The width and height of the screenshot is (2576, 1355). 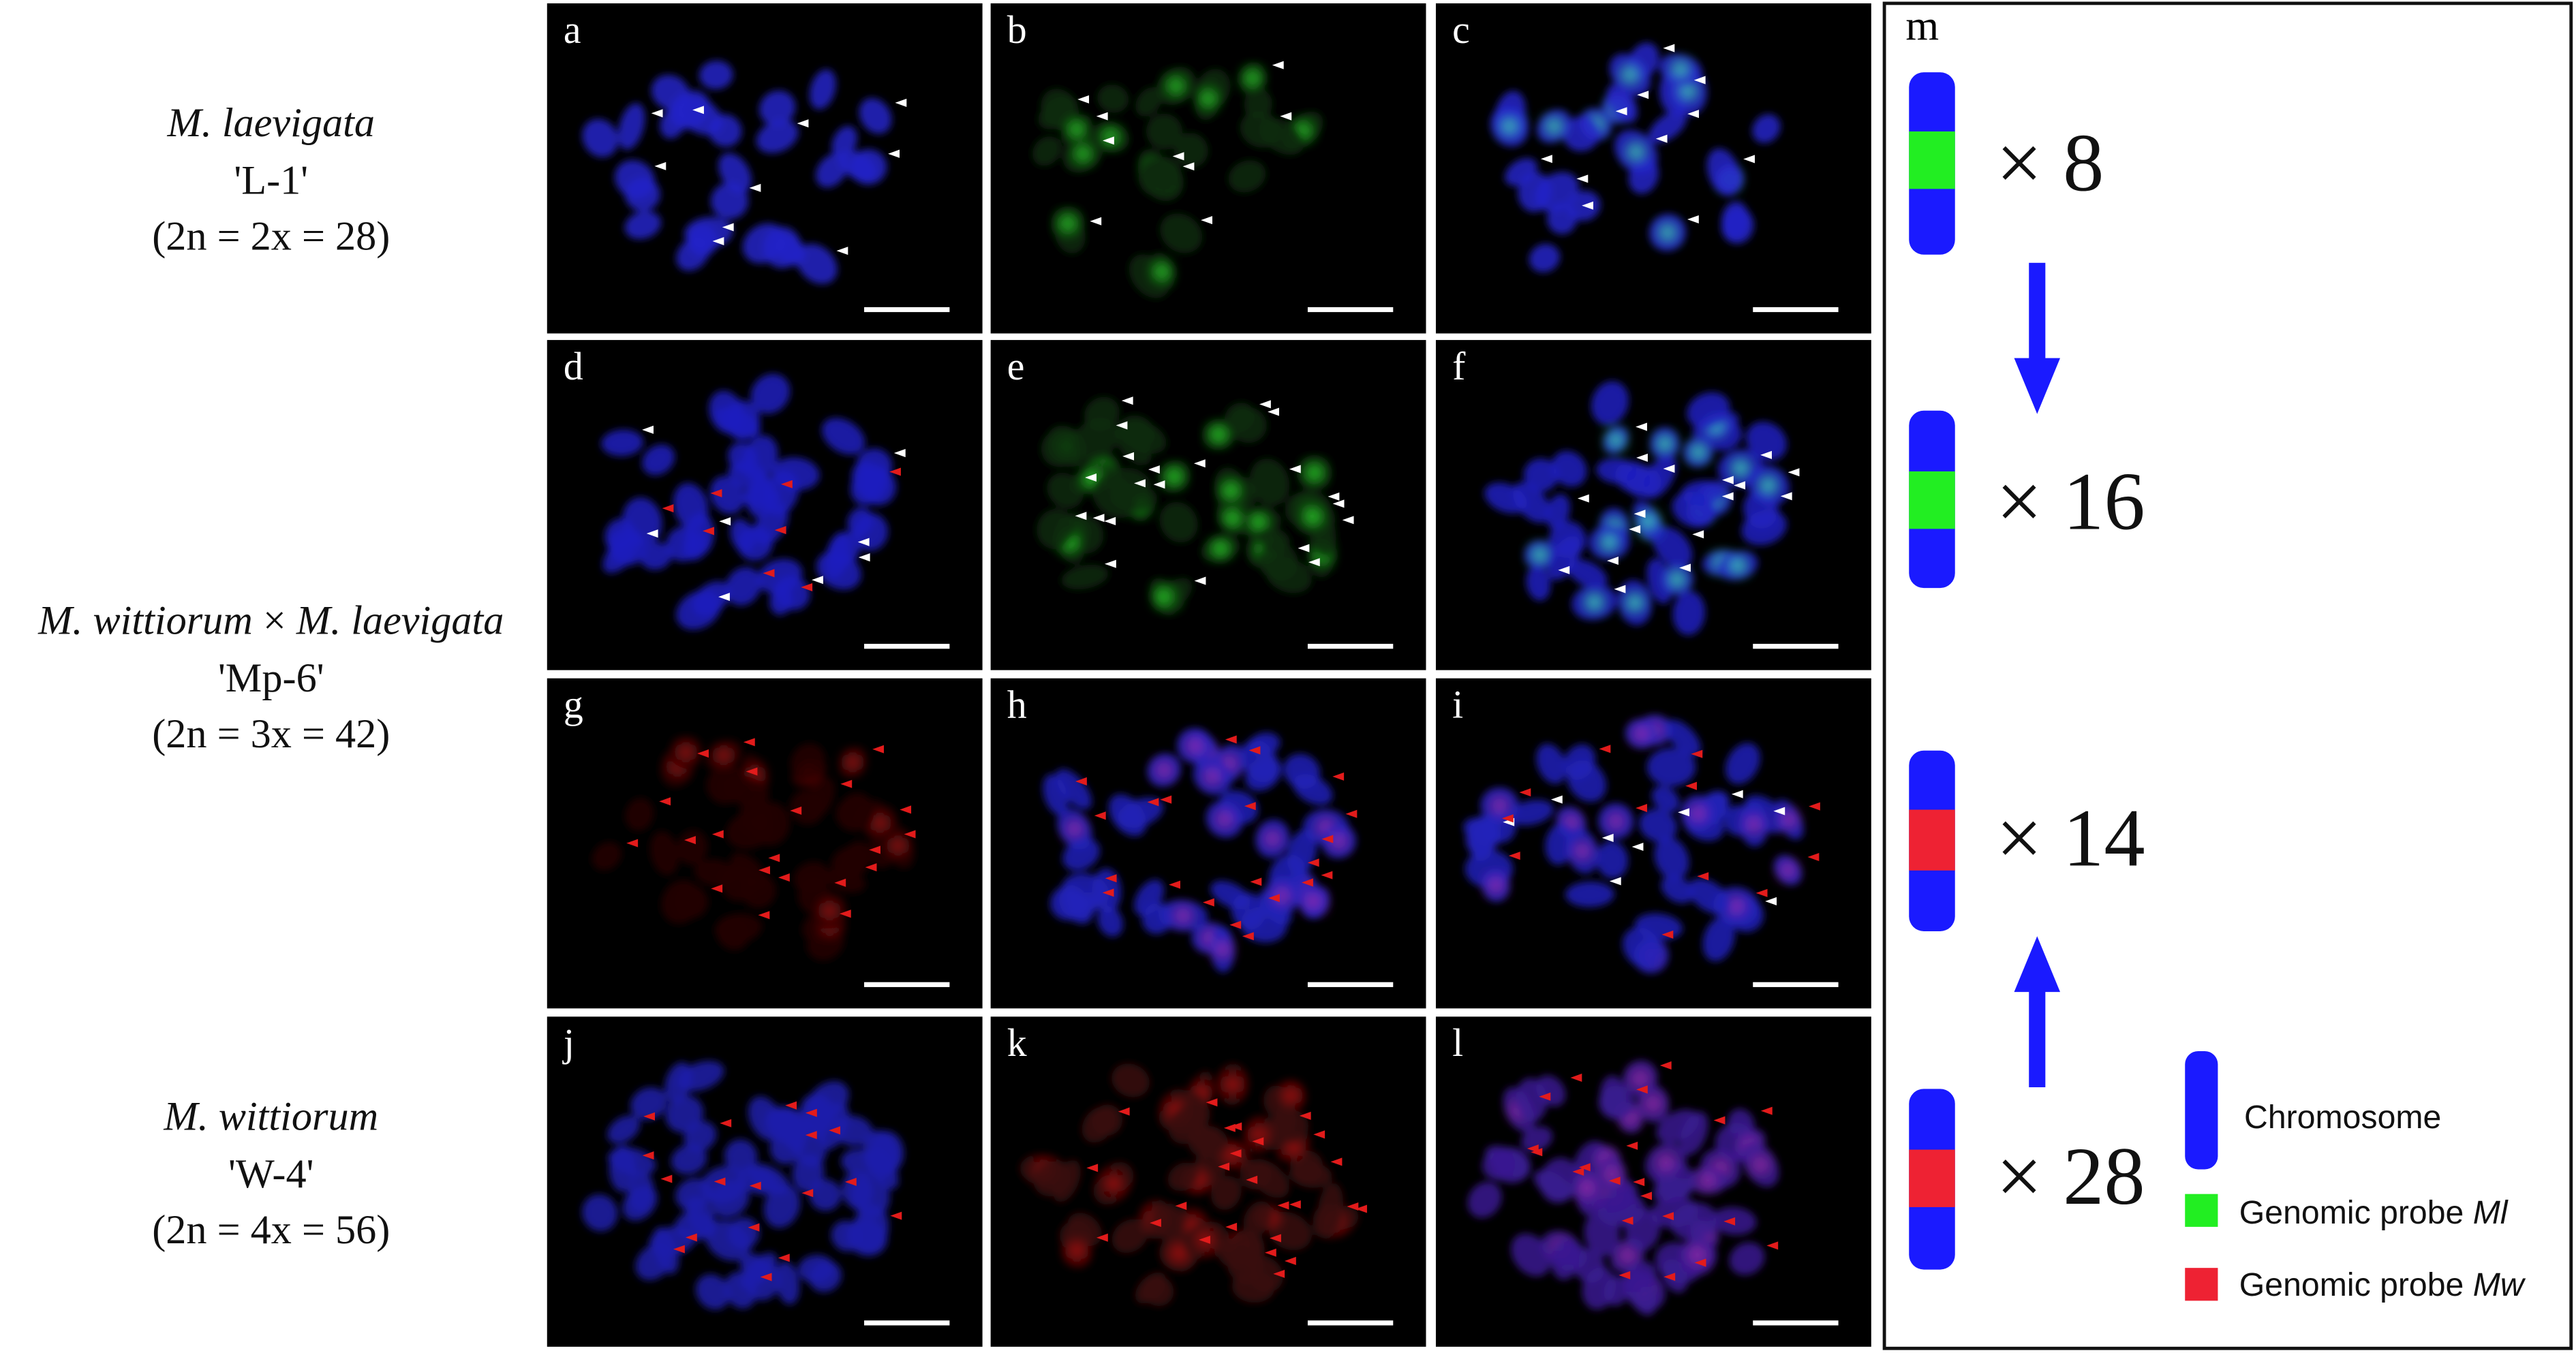 What do you see at coordinates (1208, 168) in the screenshot?
I see `micrograph: b` at bounding box center [1208, 168].